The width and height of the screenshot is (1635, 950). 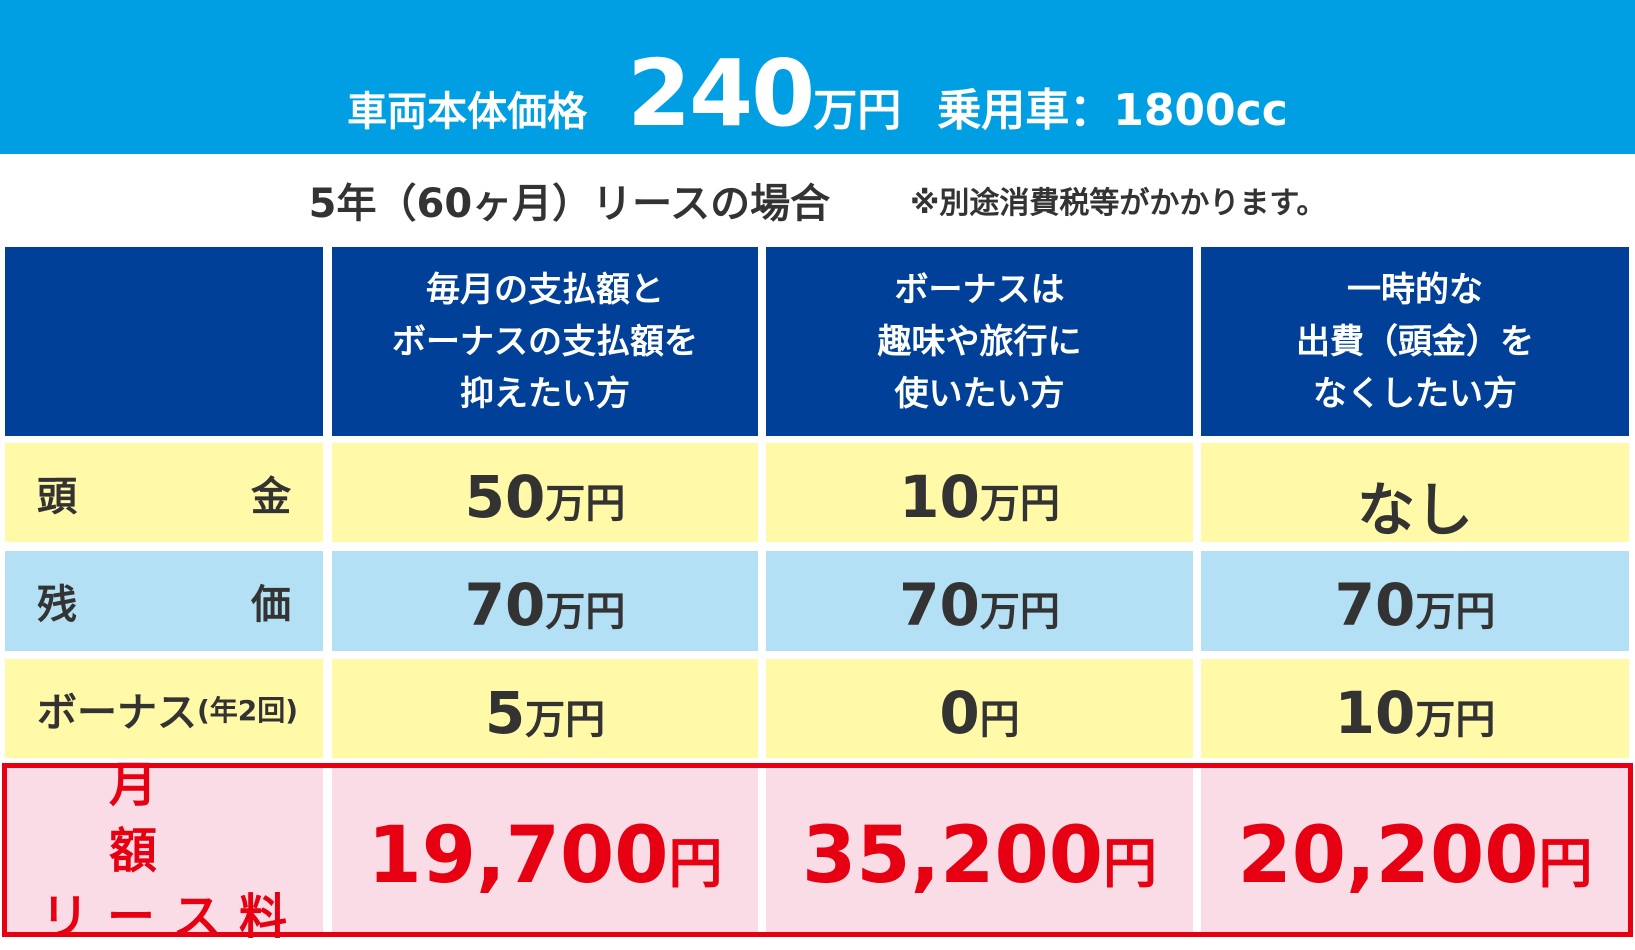 I want to click on column-header-line: ボーナスの支払額を, so click(x=545, y=341).